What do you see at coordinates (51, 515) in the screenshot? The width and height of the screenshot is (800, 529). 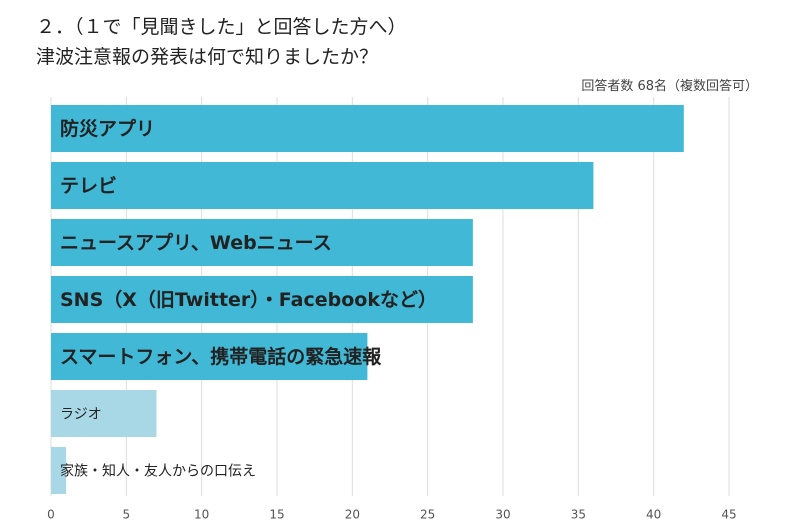 I see `x-tick-label: 0` at bounding box center [51, 515].